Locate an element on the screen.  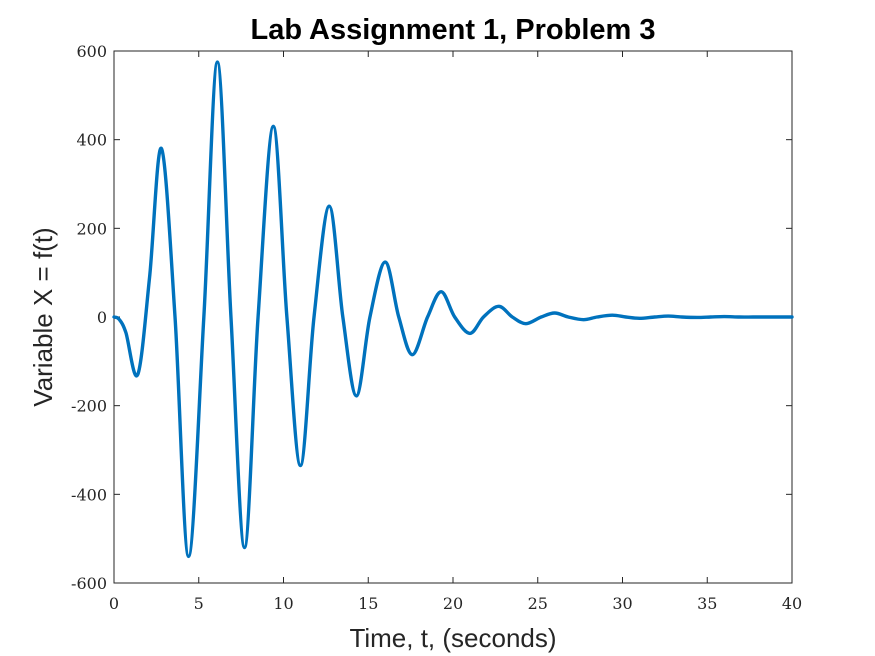
y-tick-label: 0 is located at coordinates (102, 317).